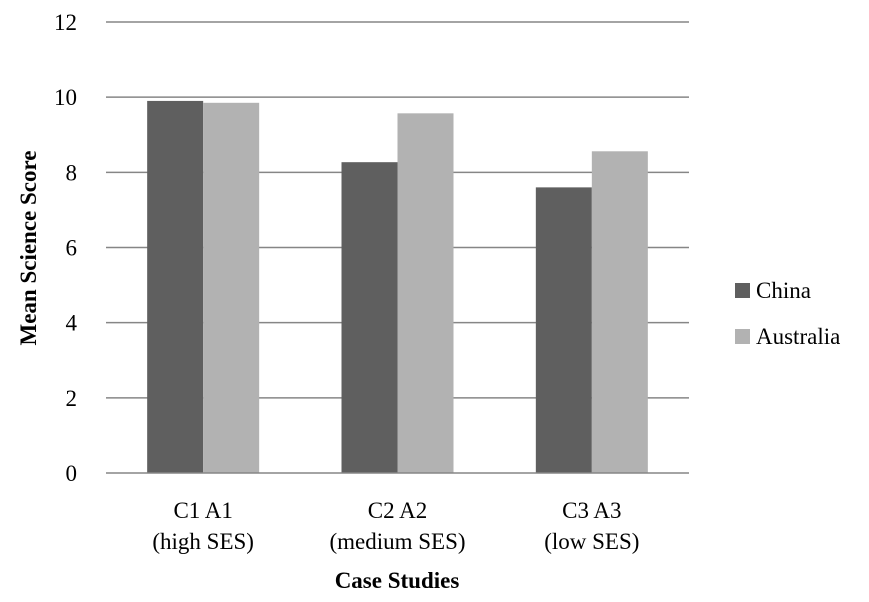 This screenshot has width=869, height=602. Describe the element at coordinates (798, 336) in the screenshot. I see `legend-label-australia: Australia` at that location.